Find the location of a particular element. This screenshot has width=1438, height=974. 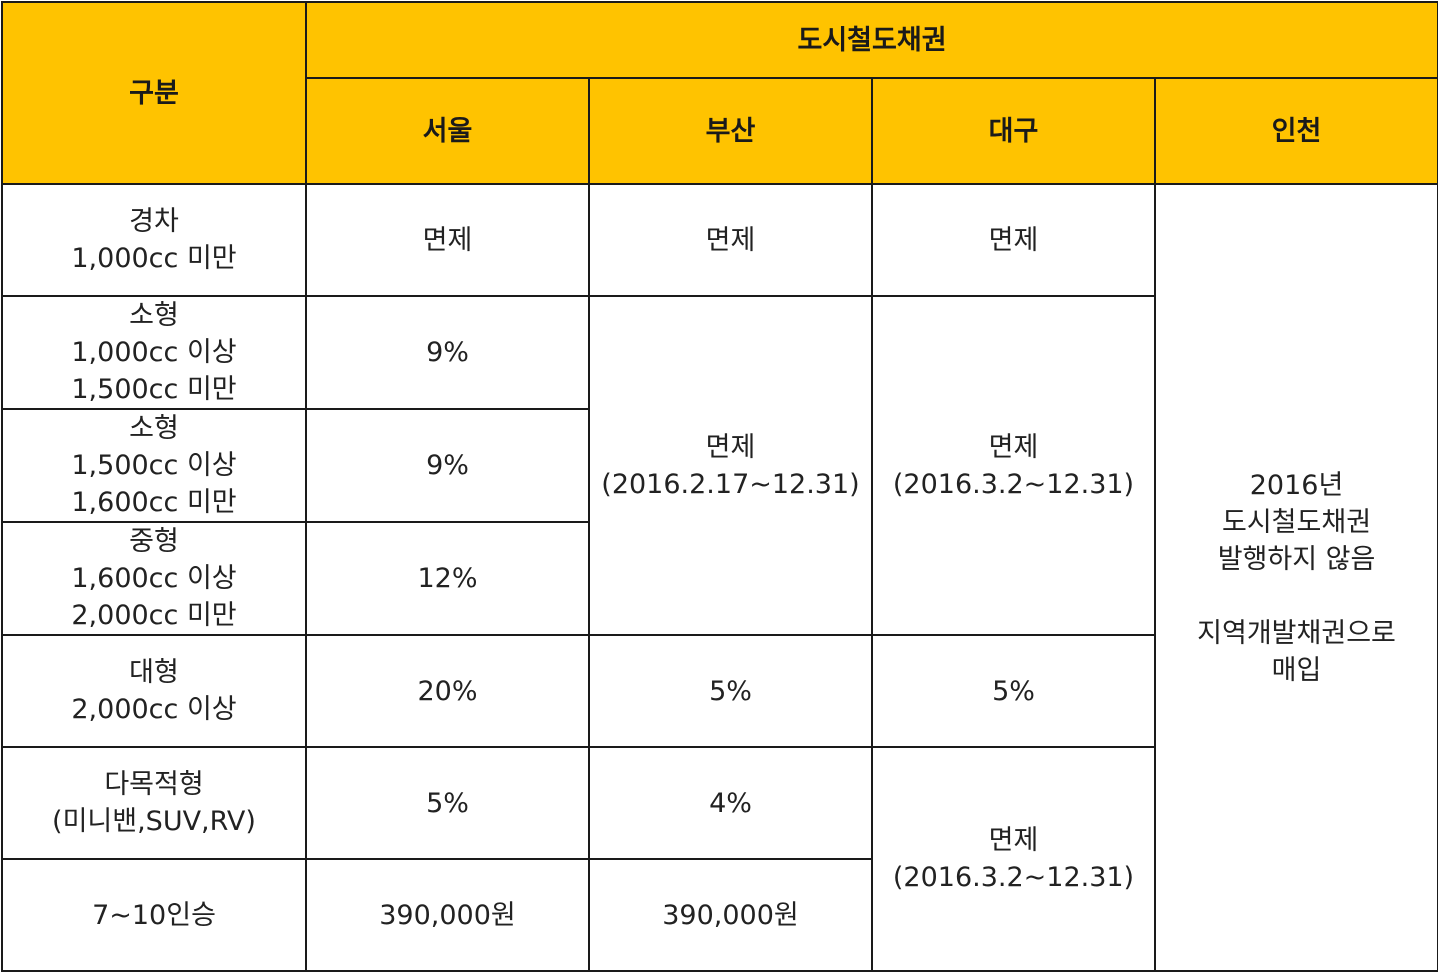

cell-busan: 4% is located at coordinates (730, 803).